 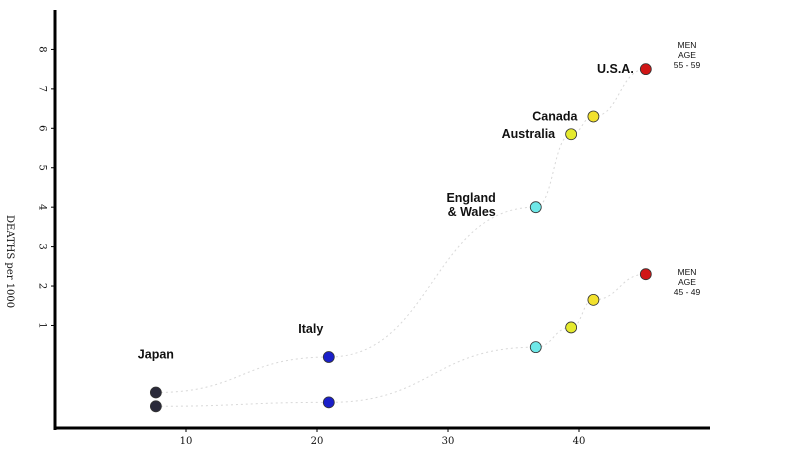 What do you see at coordinates (42, 286) in the screenshot?
I see `y-tick-label: 2` at bounding box center [42, 286].